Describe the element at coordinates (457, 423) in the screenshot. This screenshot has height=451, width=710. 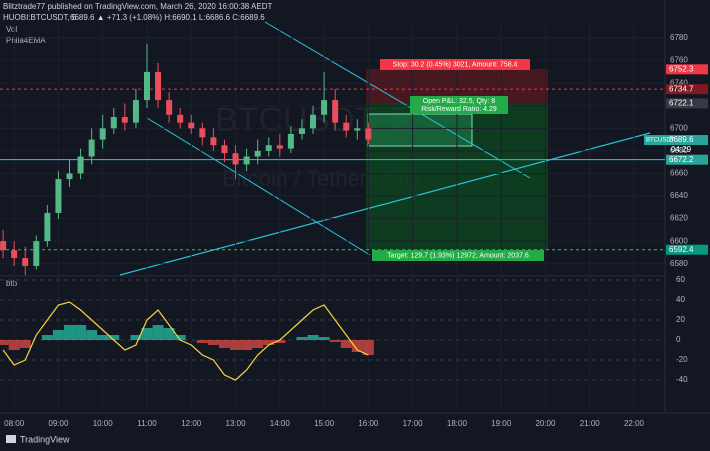
I see `x-tick-label: 18:00` at that location.